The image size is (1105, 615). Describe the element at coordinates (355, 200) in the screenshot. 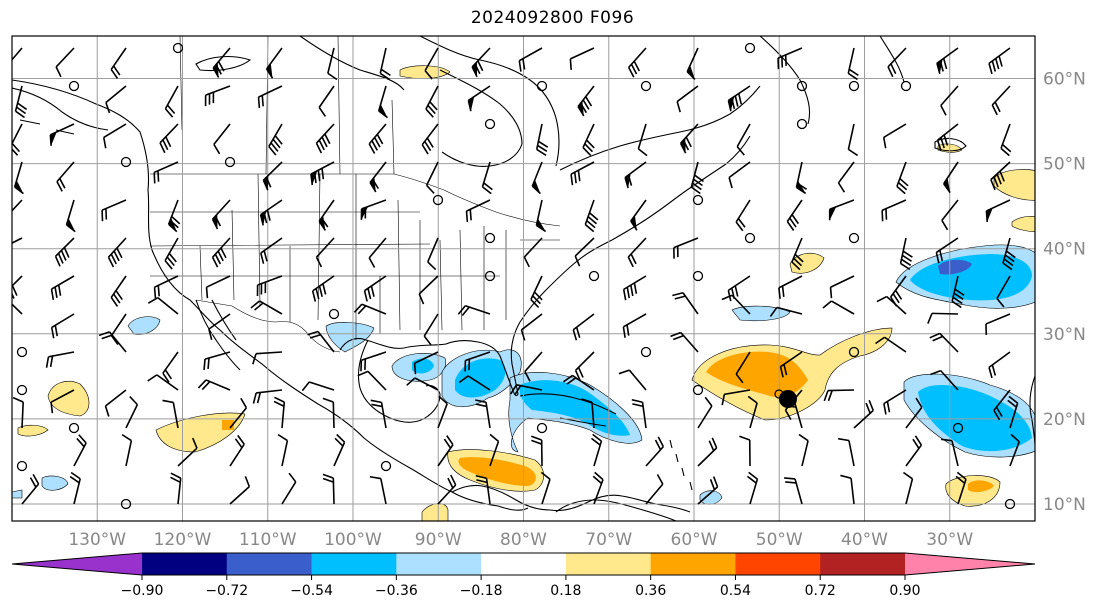

I see `border-us-canada` at that location.